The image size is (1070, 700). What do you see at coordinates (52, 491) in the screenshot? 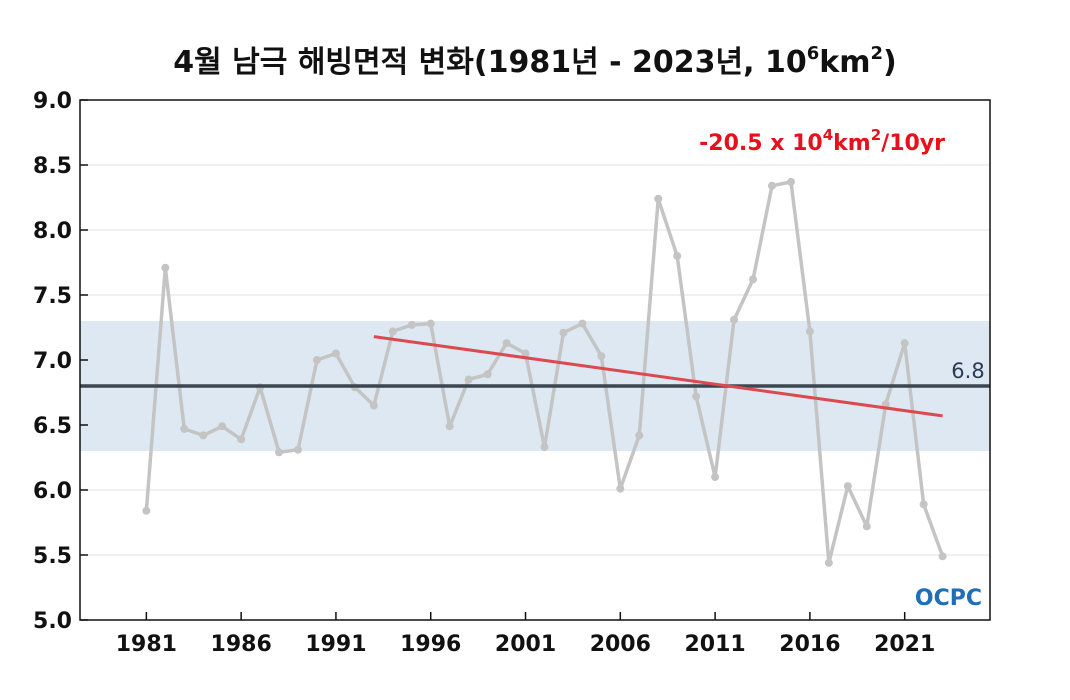
I see `y-tick-label: 6.0` at bounding box center [52, 491].